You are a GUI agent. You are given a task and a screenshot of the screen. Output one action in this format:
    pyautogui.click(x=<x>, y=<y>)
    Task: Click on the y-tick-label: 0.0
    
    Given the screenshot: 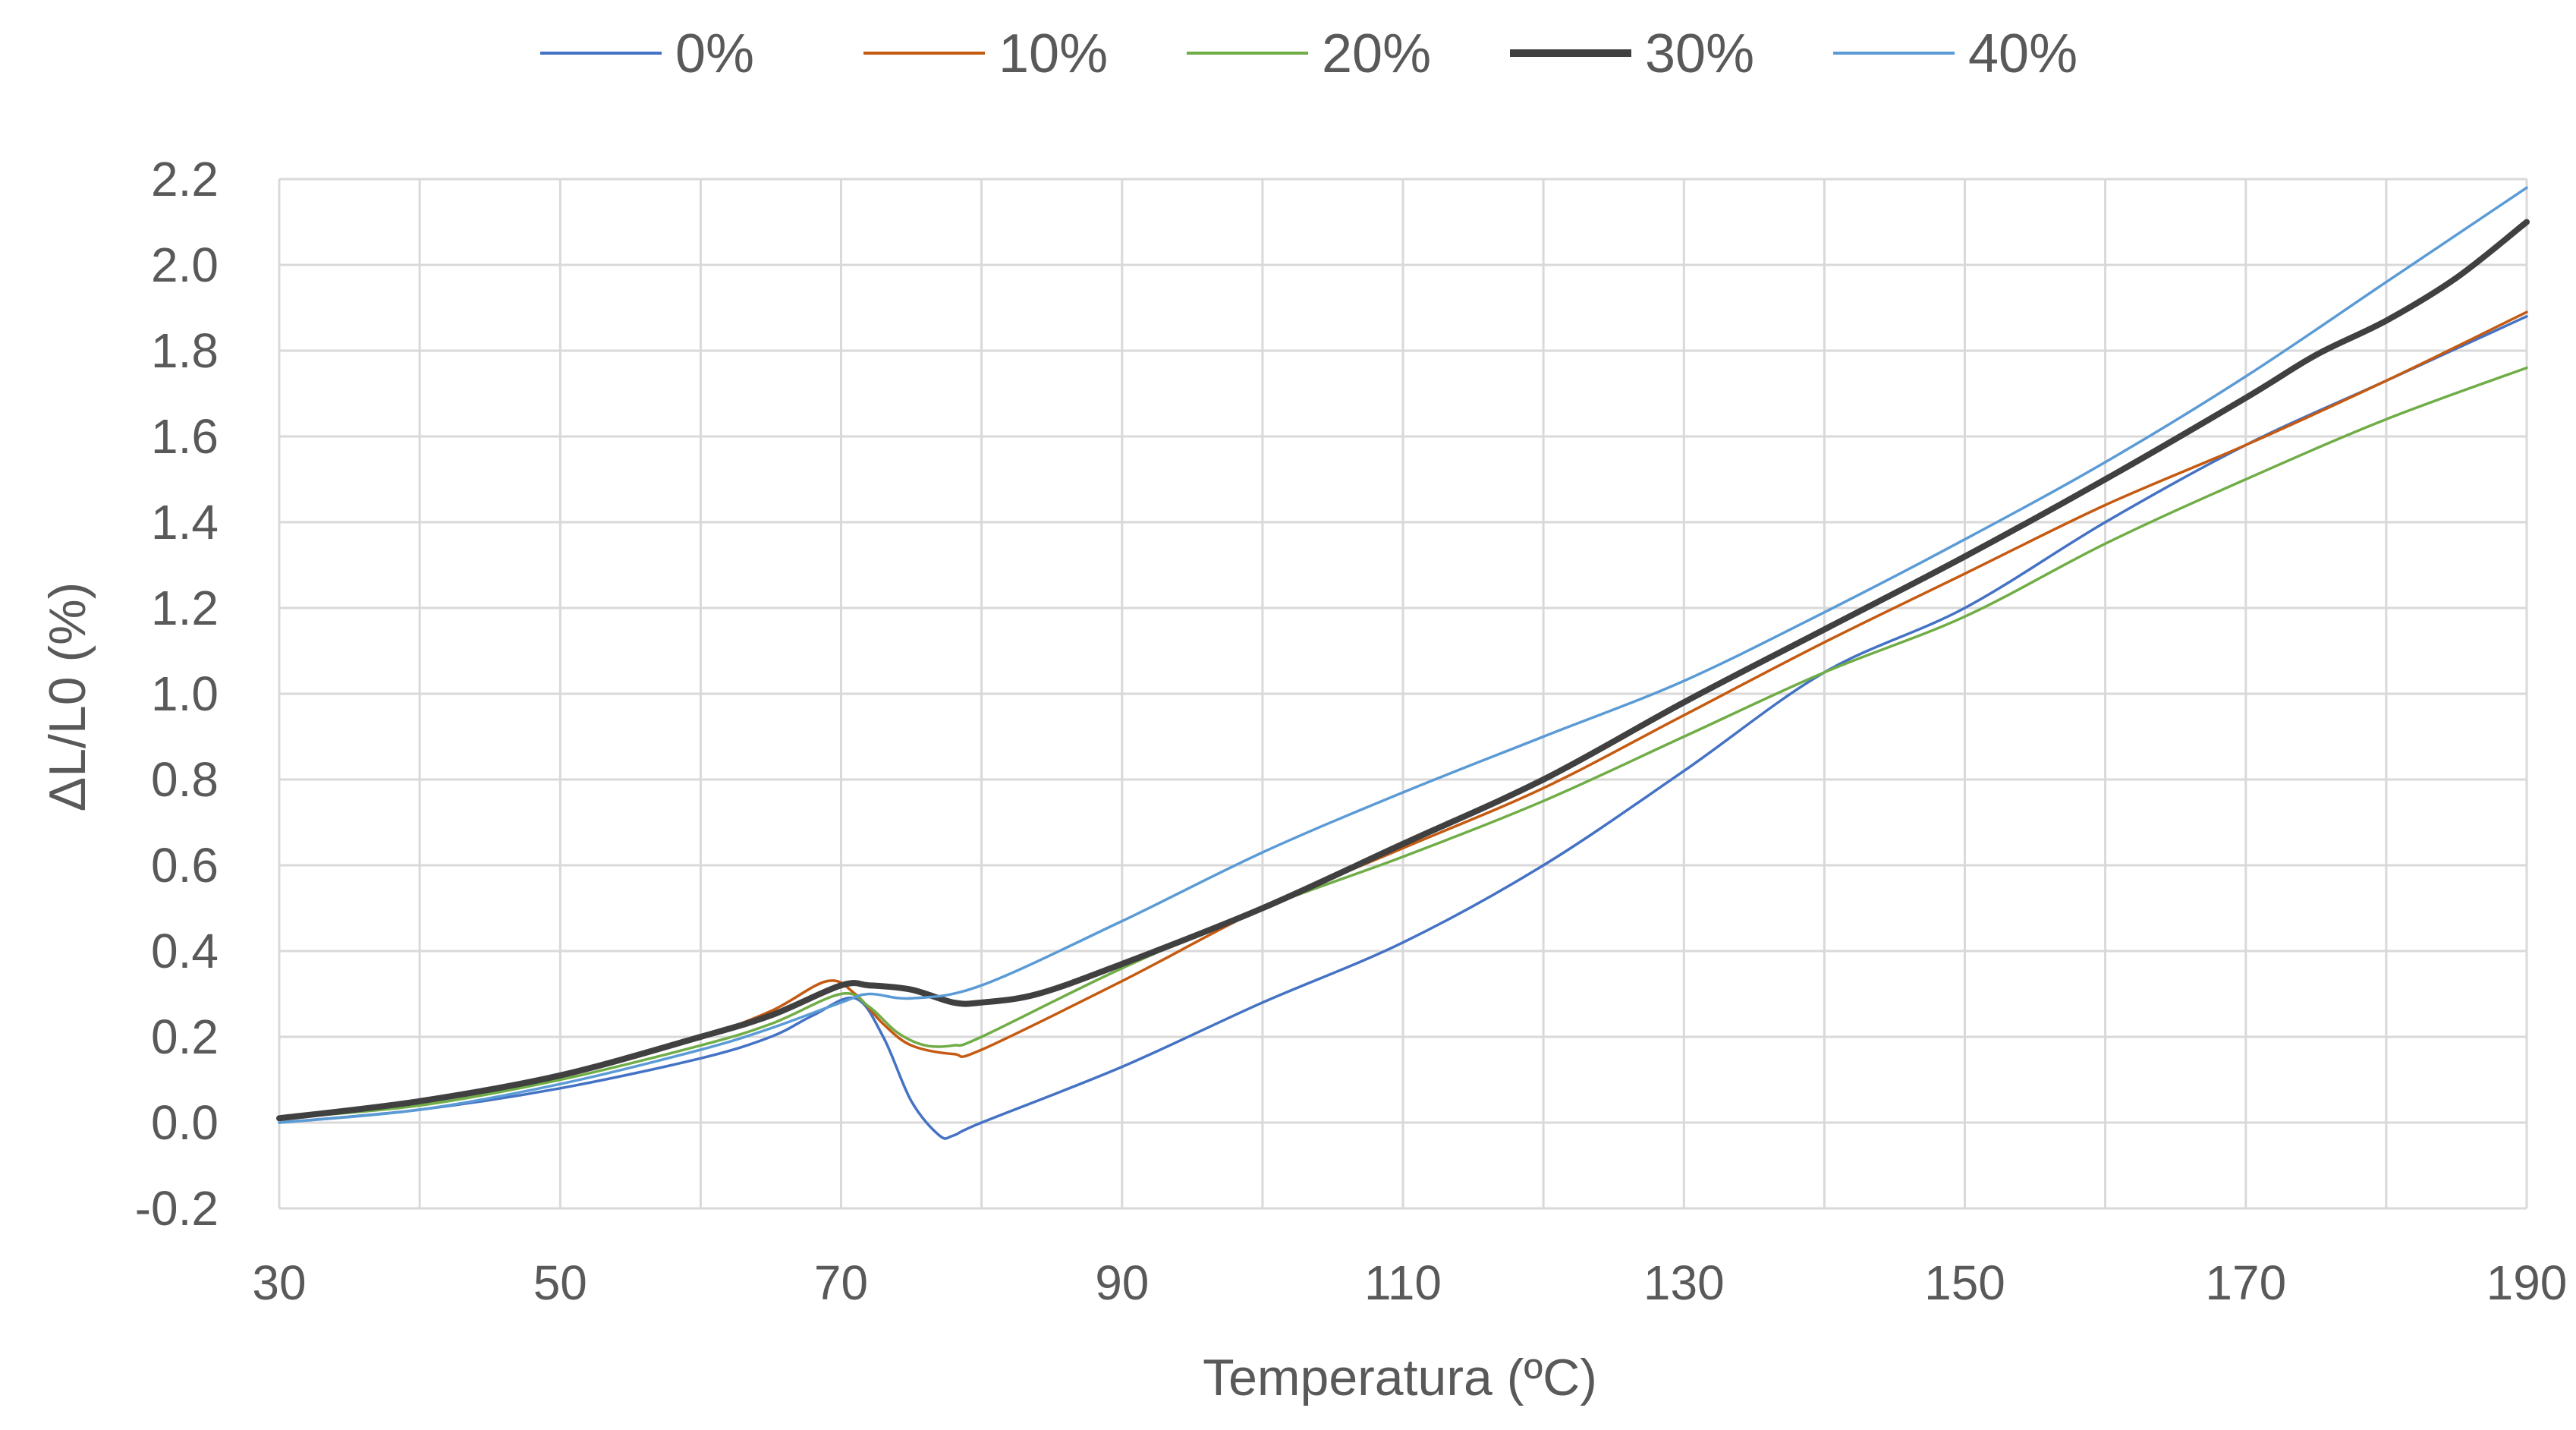 What is the action you would take?
    pyautogui.click(x=185, y=1122)
    